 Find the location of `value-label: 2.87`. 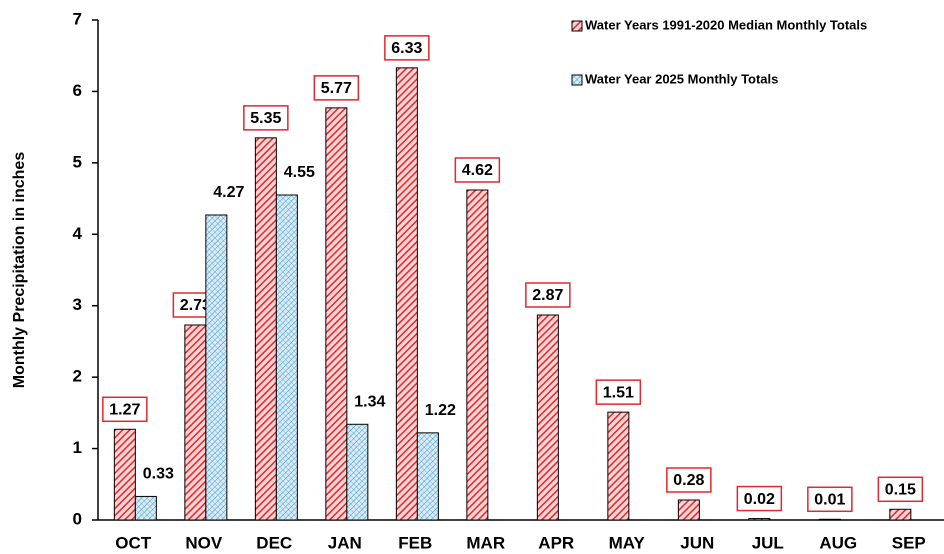

value-label: 2.87 is located at coordinates (547, 295).